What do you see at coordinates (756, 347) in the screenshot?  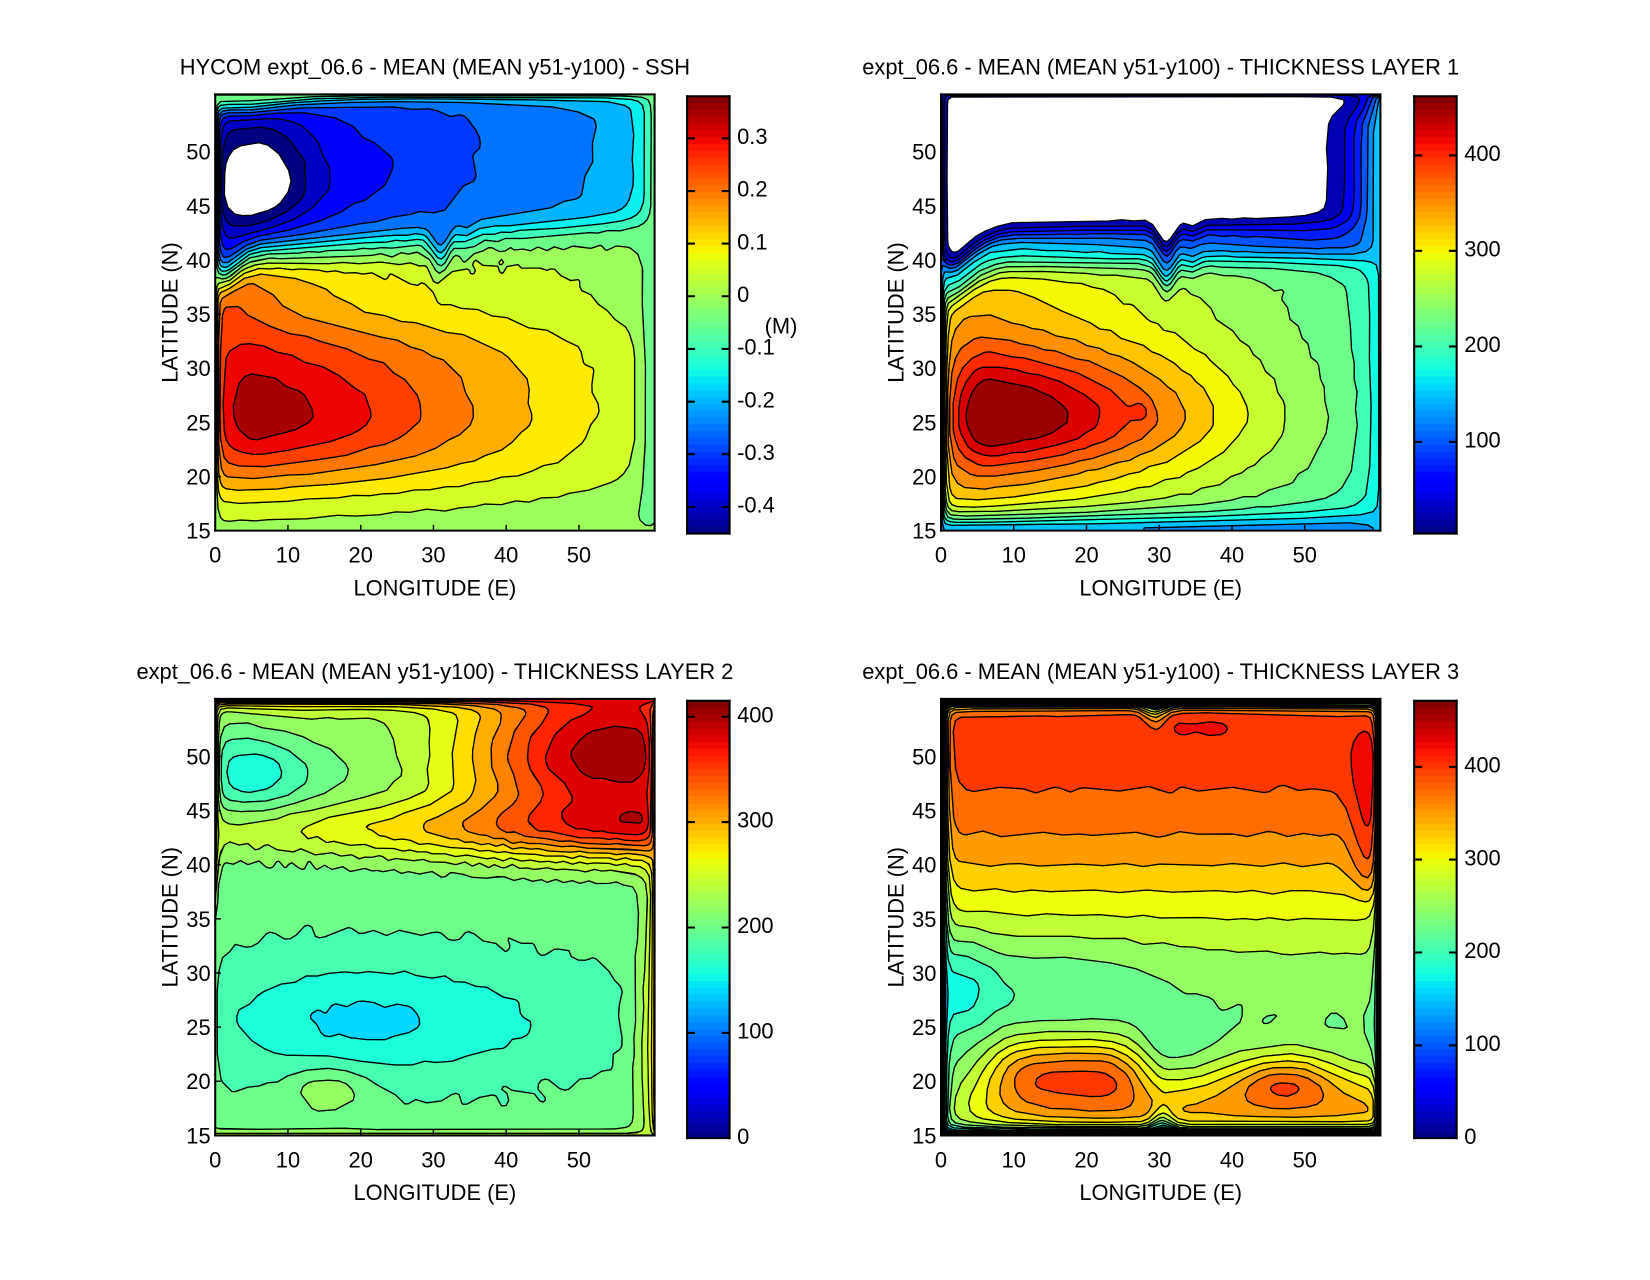 I see `svg-text: -0.1` at bounding box center [756, 347].